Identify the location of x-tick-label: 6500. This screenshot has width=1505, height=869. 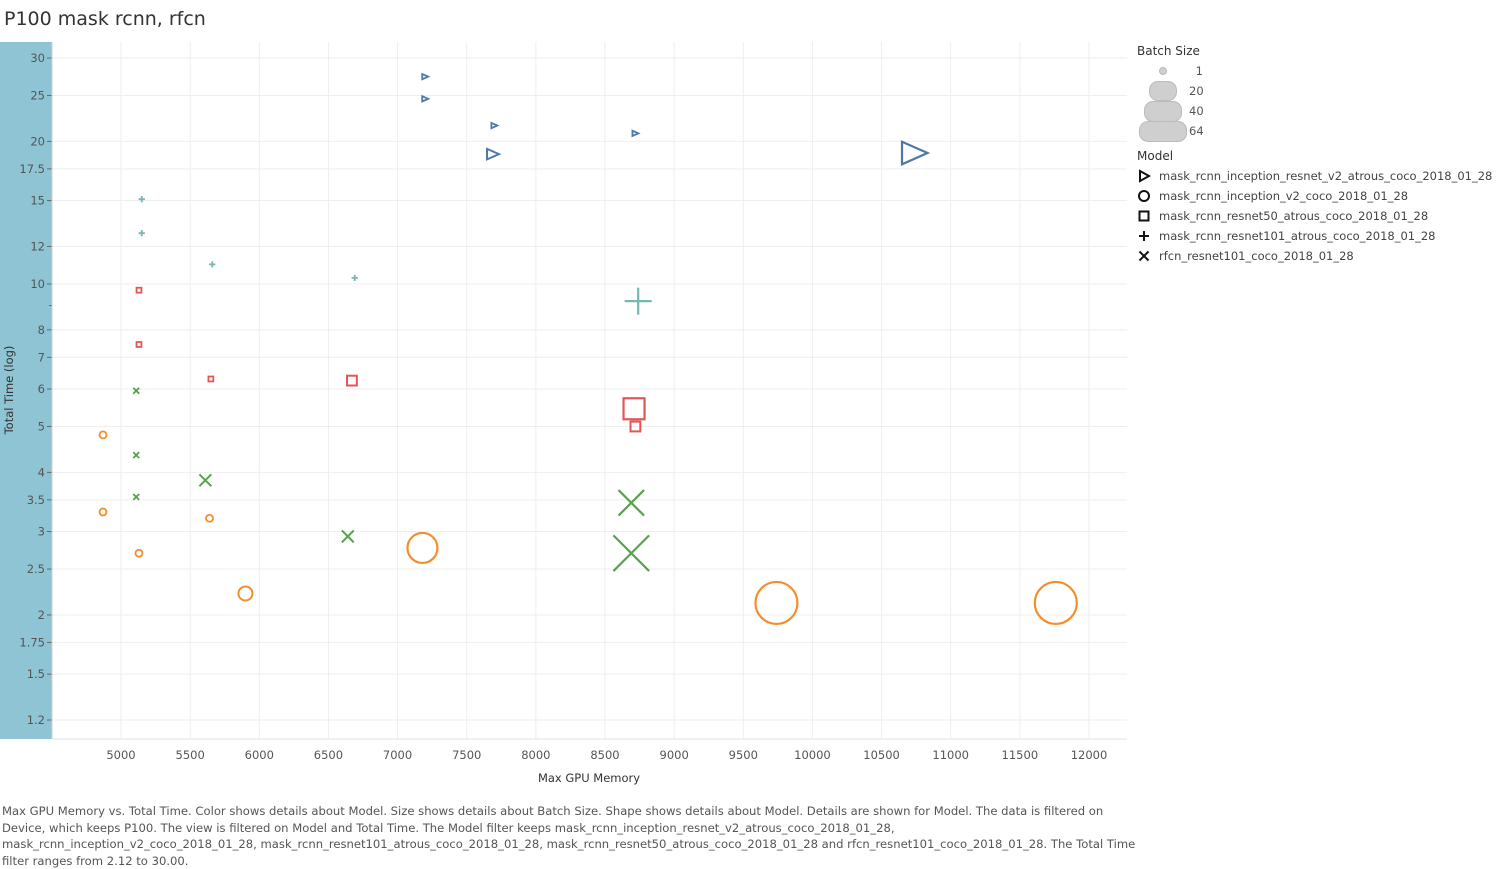
(328, 755).